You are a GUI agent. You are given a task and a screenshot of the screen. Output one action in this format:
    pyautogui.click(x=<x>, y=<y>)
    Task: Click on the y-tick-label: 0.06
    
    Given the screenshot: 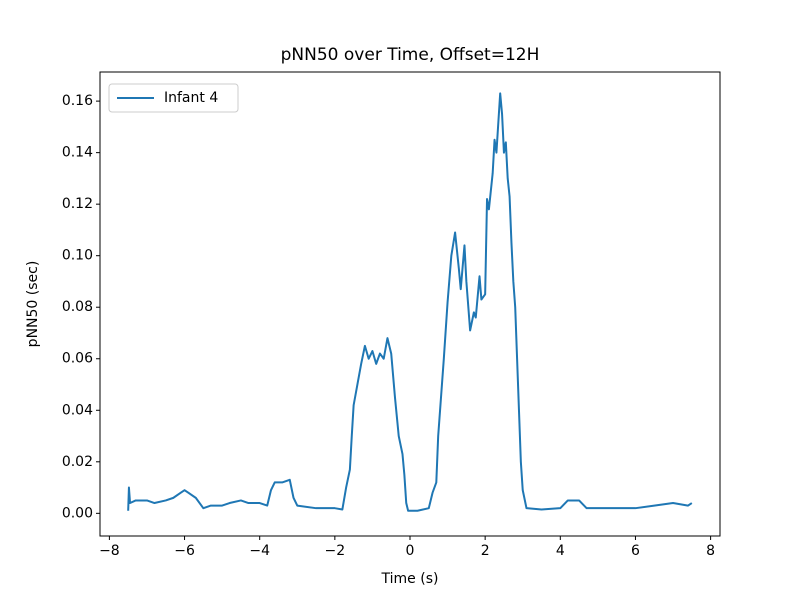 What is the action you would take?
    pyautogui.click(x=77, y=359)
    